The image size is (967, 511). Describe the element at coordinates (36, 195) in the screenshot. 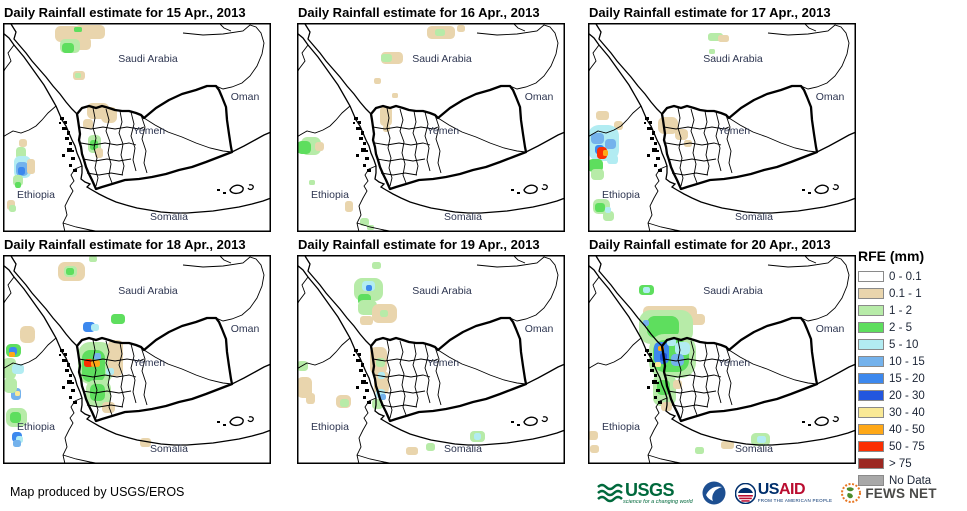

I see `country-label: Ethiopia` at that location.